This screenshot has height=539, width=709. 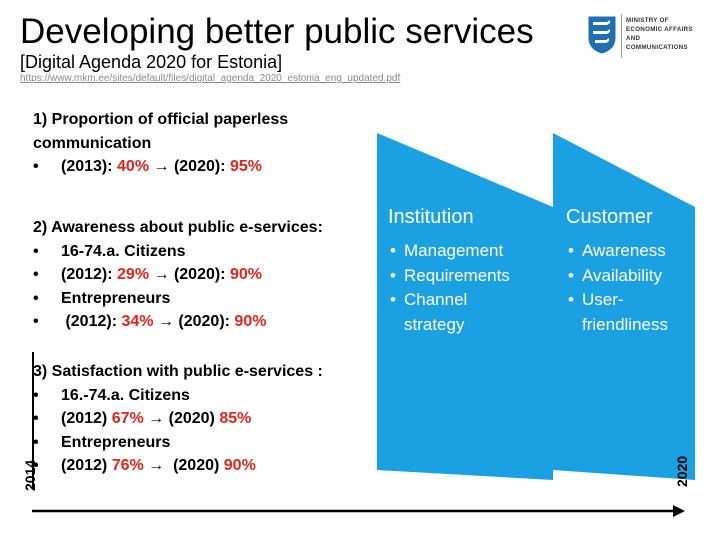 What do you see at coordinates (144, 465) in the screenshot?
I see `list-item: • (2012) 76% → (2020) 90%` at bounding box center [144, 465].